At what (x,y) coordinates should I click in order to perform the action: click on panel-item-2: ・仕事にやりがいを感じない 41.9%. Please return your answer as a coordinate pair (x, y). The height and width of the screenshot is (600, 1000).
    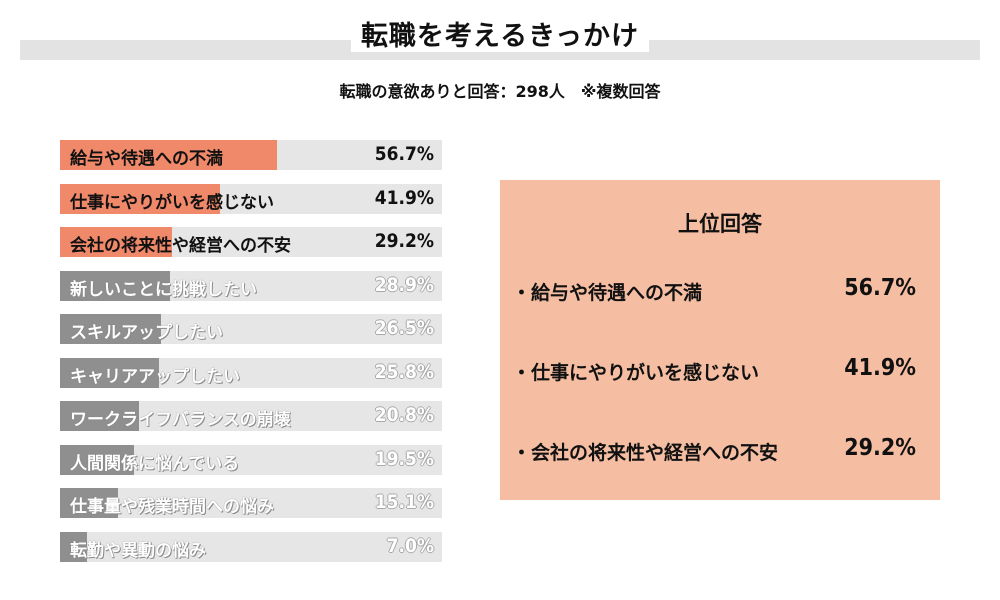
    Looking at the image, I should click on (720, 370).